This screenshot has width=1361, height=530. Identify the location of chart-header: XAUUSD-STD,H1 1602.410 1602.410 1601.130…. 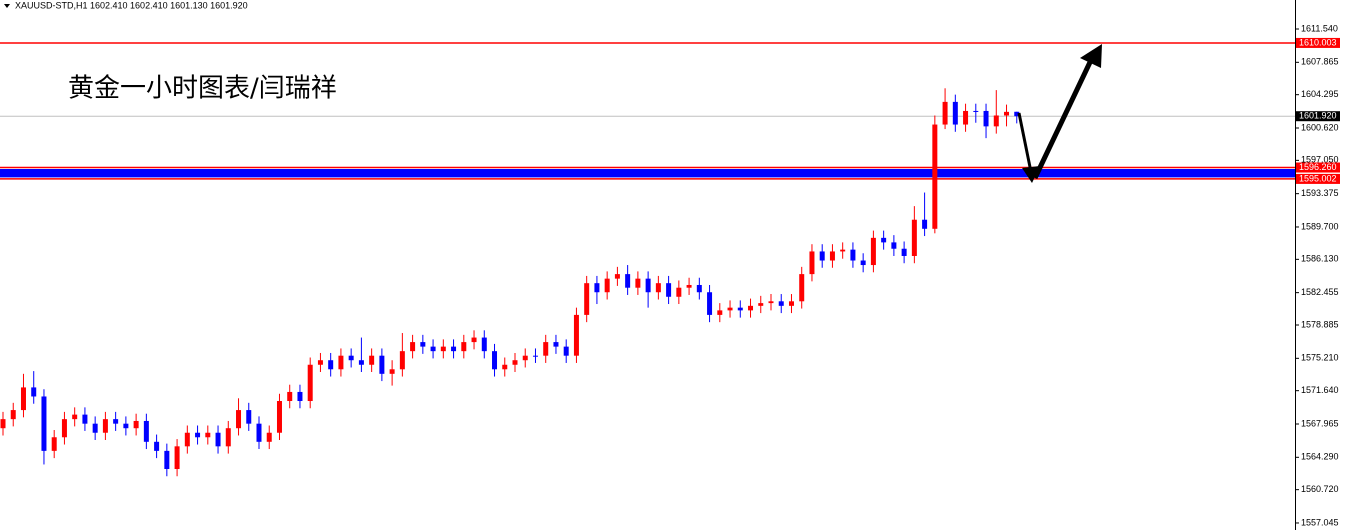
(131, 5).